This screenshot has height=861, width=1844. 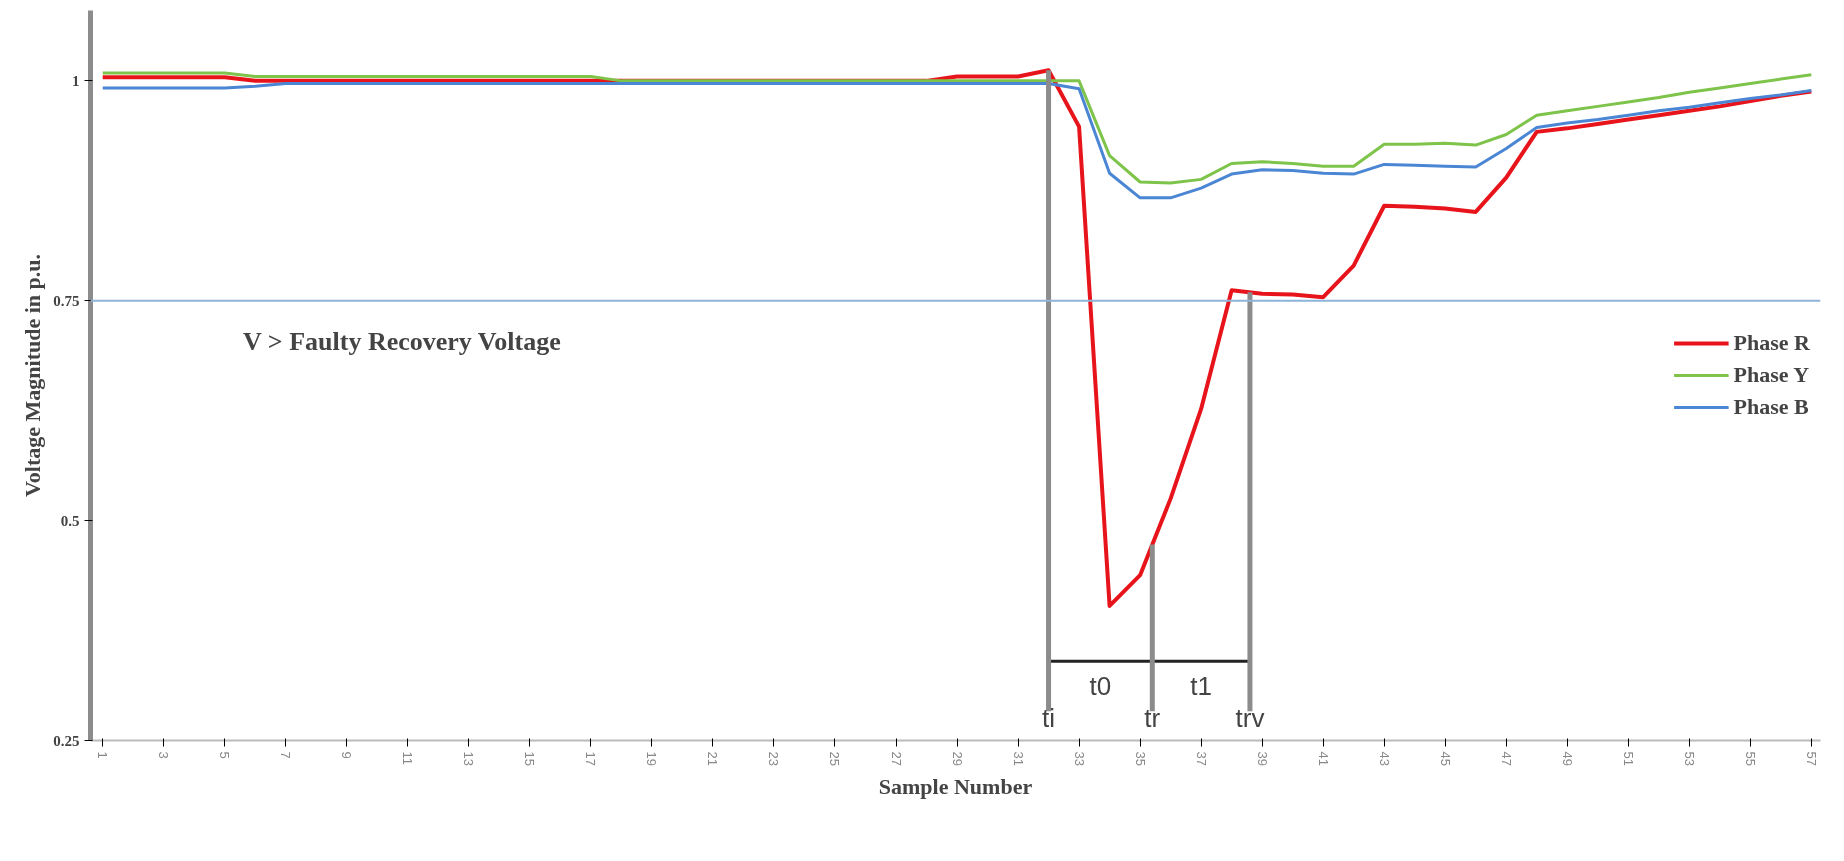 I want to click on y-tick-label: 0.75, so click(x=66, y=300).